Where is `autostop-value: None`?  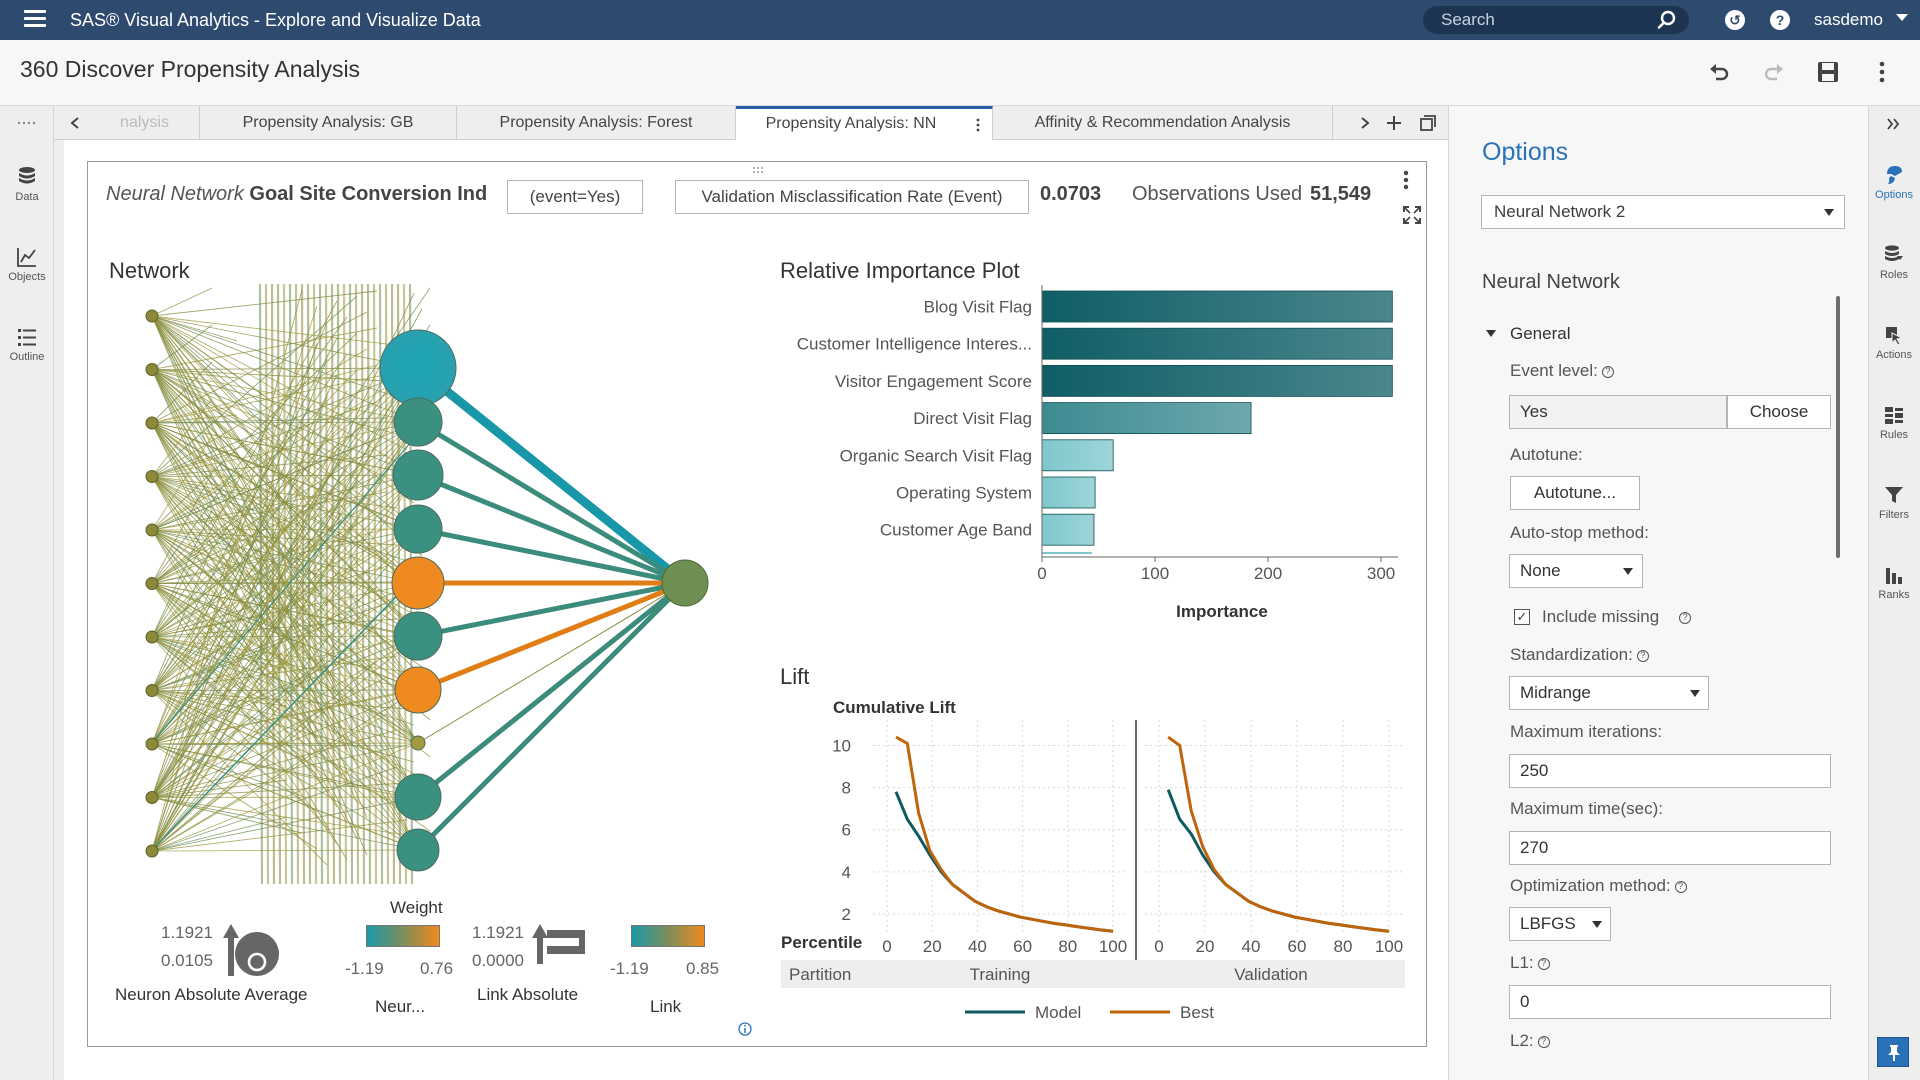
autostop-value: None is located at coordinates (1540, 570).